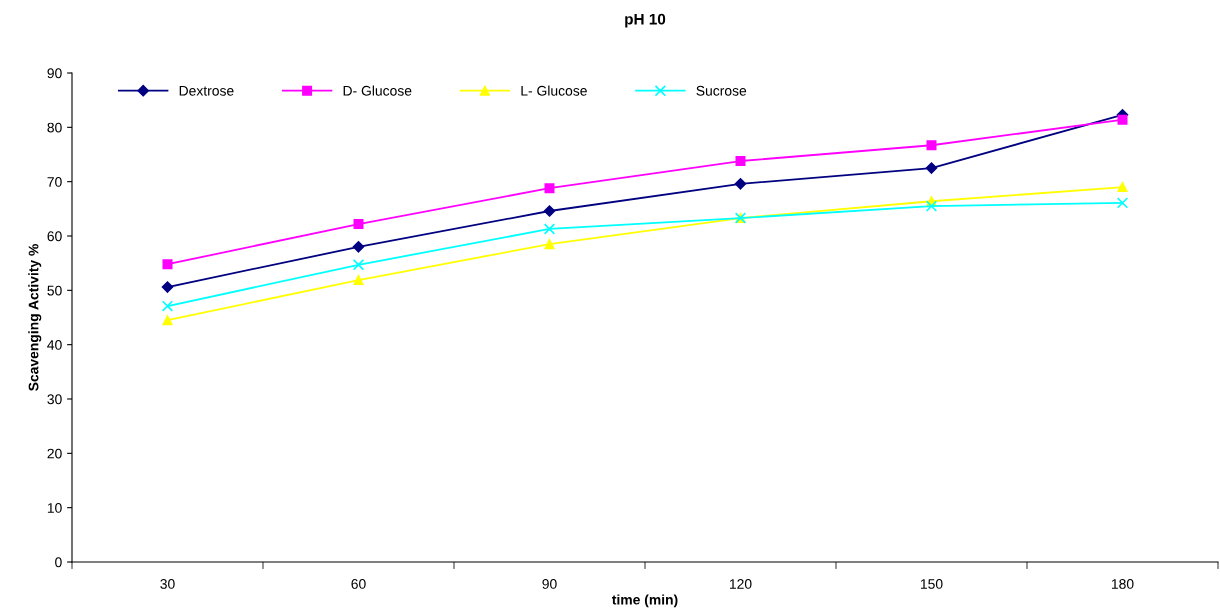 Image resolution: width=1220 pixels, height=612 pixels. What do you see at coordinates (54, 290) in the screenshot?
I see `y-tick-label: 50` at bounding box center [54, 290].